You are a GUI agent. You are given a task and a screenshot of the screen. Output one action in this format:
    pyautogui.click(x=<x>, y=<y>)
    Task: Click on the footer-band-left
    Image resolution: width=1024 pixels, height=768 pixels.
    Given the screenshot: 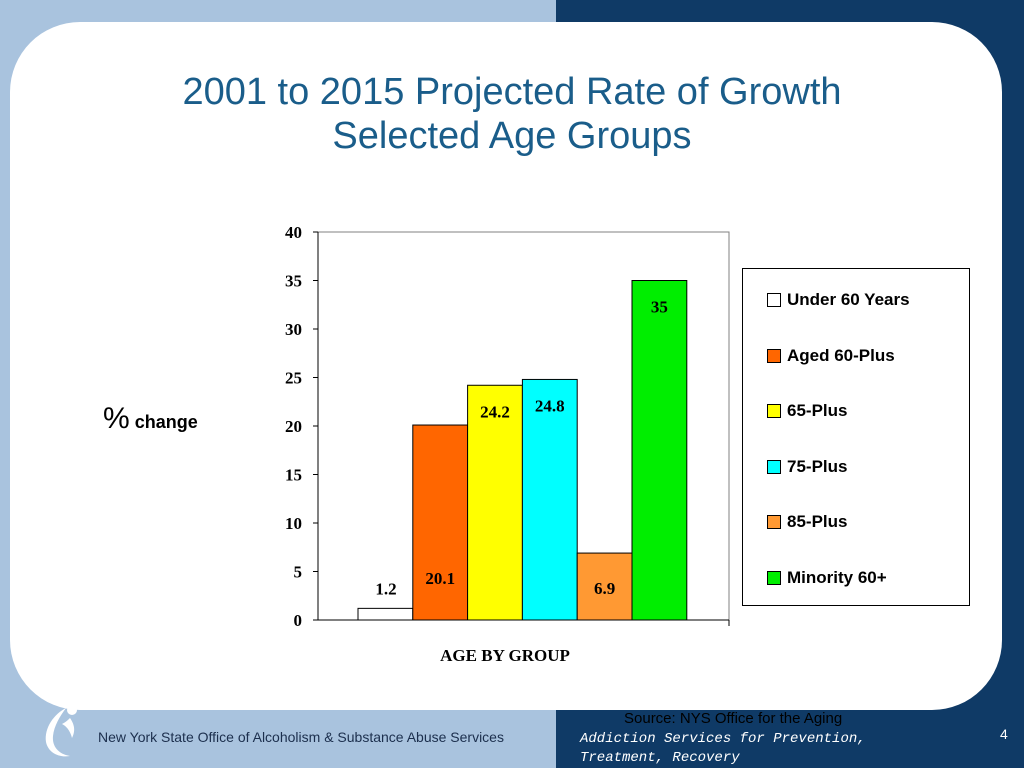 What is the action you would take?
    pyautogui.click(x=278, y=739)
    